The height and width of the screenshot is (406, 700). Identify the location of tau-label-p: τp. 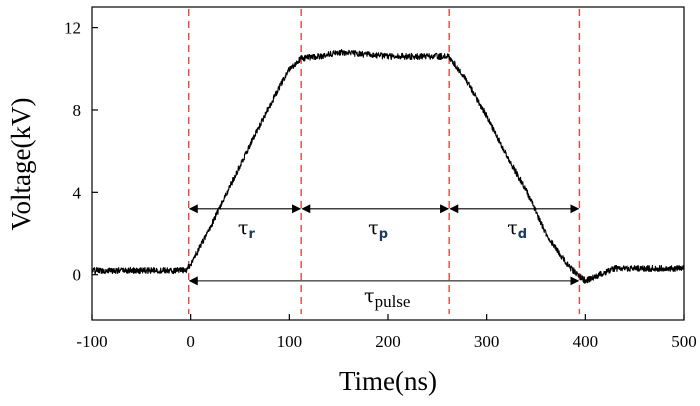
(378, 229).